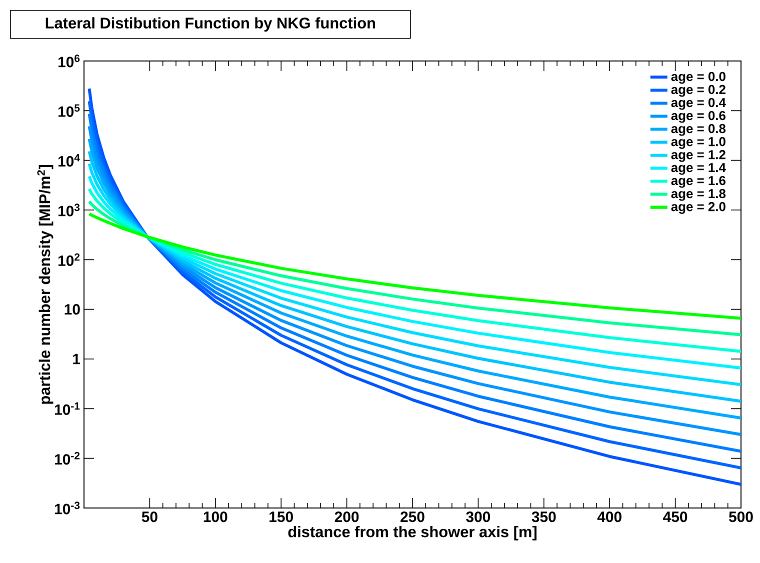 The width and height of the screenshot is (760, 563). What do you see at coordinates (69, 110) in the screenshot?
I see `y-tick-label: 10$^{5}$` at bounding box center [69, 110].